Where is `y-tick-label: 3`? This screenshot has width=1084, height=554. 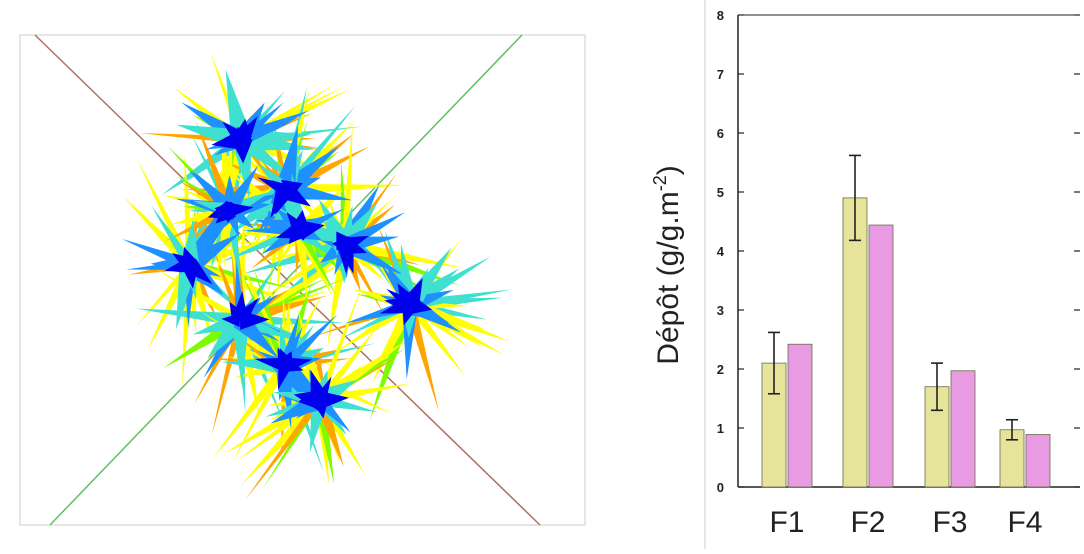
y-tick-label: 3 is located at coordinates (720, 310).